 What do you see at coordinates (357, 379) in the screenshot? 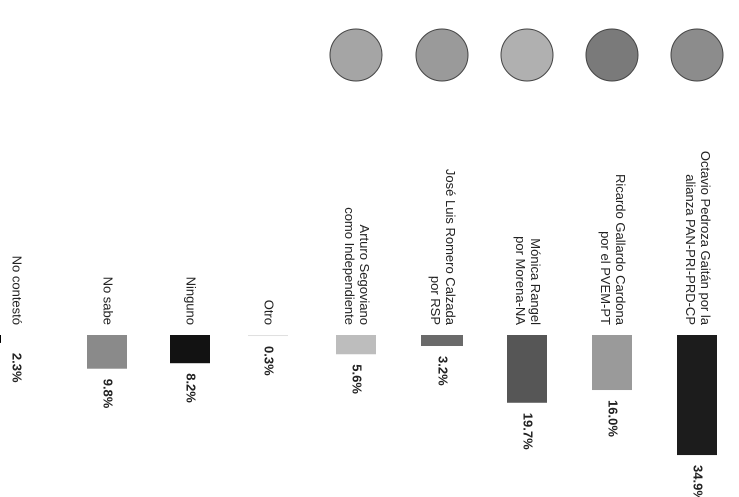
I see `value-label: 5.6%` at bounding box center [357, 379].